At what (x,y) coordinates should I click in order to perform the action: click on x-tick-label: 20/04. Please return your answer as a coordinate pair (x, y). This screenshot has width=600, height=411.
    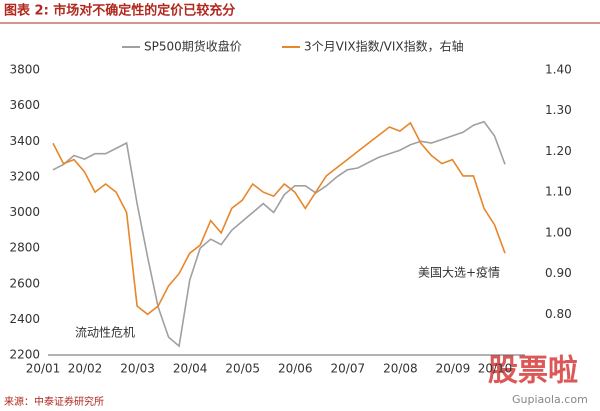
    Looking at the image, I should click on (190, 369).